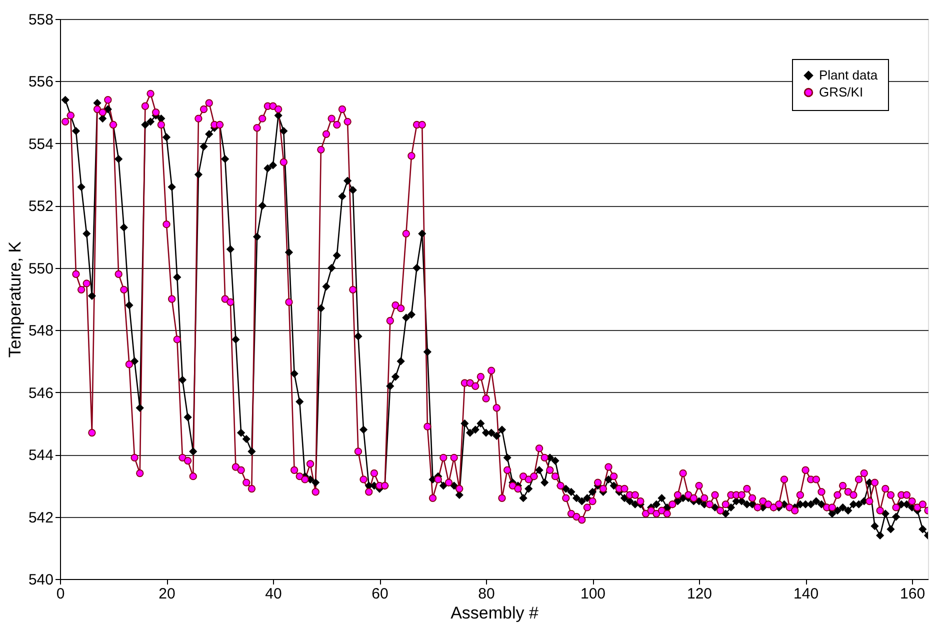 The image size is (933, 626). What do you see at coordinates (593, 594) in the screenshot?
I see `x-tick-label: 100` at bounding box center [593, 594].